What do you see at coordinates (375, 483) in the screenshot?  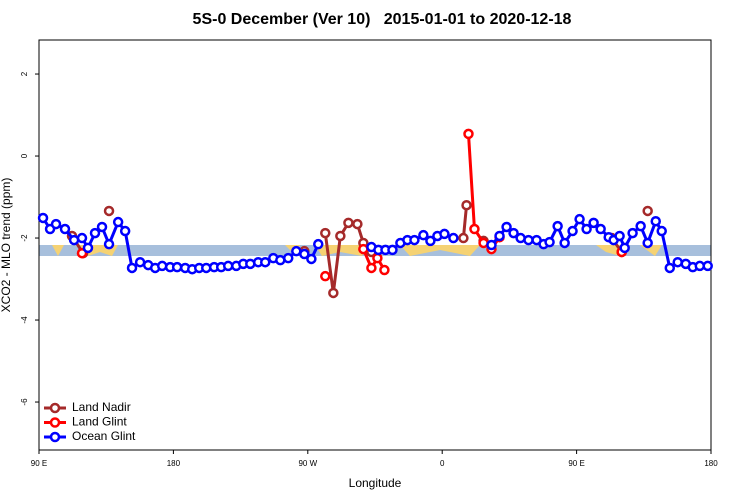 I see `x-axis-label: Longitude` at bounding box center [375, 483].